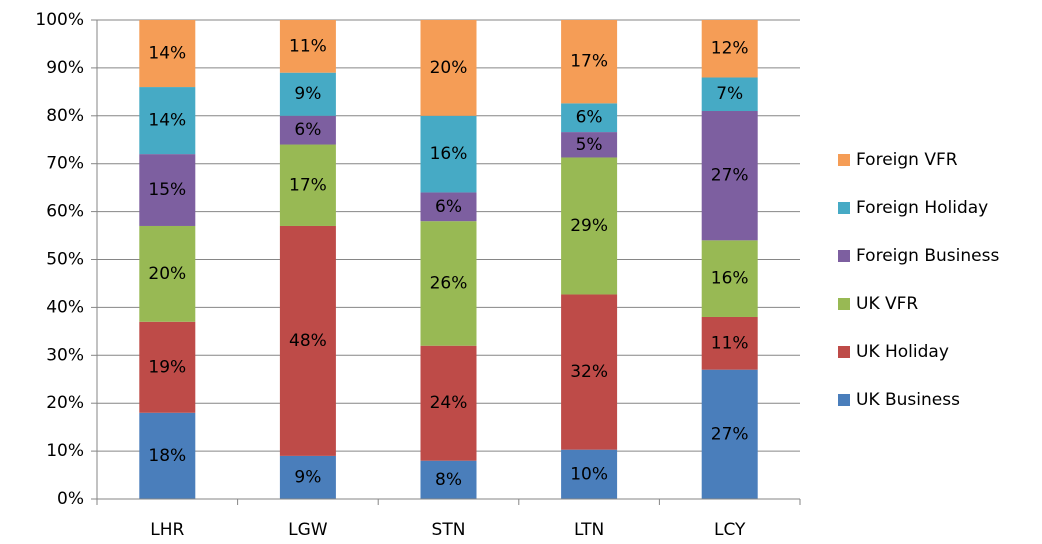 The image size is (1042, 544). What do you see at coordinates (308, 530) in the screenshot?
I see `x-tick-label: LGW` at bounding box center [308, 530].